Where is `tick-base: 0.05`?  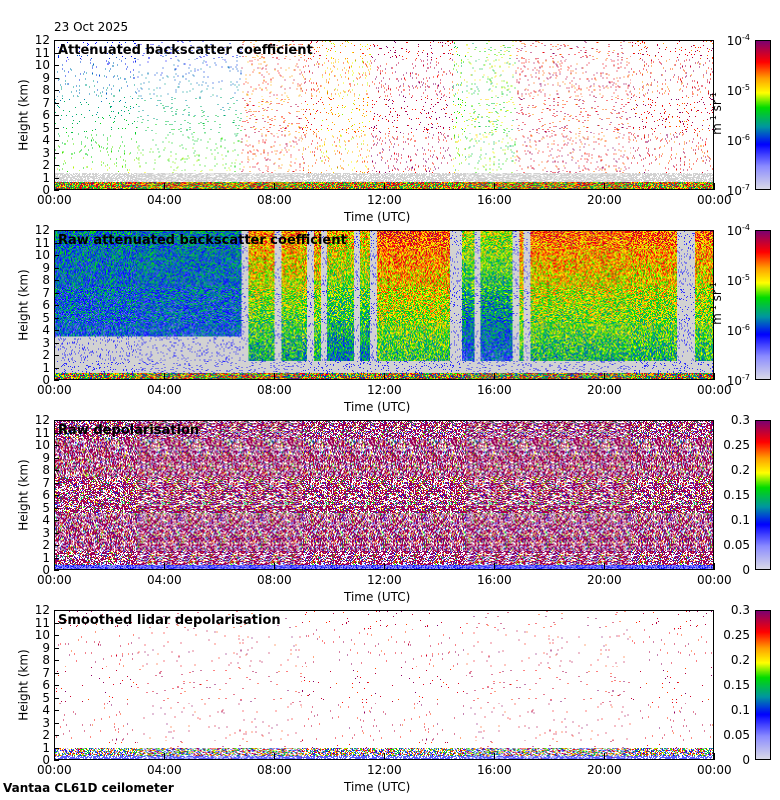 tick-base: 0.05 is located at coordinates (736, 735).